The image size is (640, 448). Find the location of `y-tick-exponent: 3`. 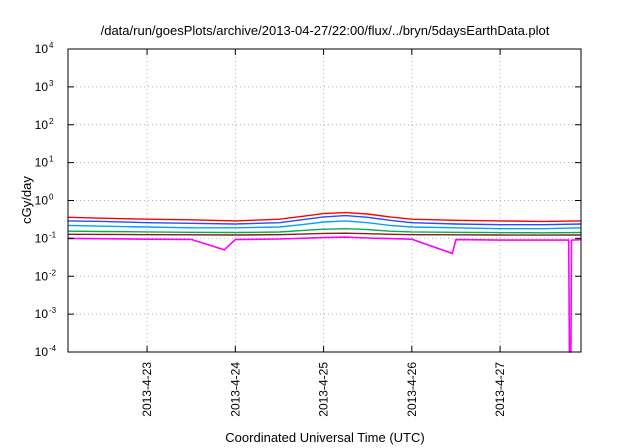

y-tick-exponent: 3 is located at coordinates (51, 83).